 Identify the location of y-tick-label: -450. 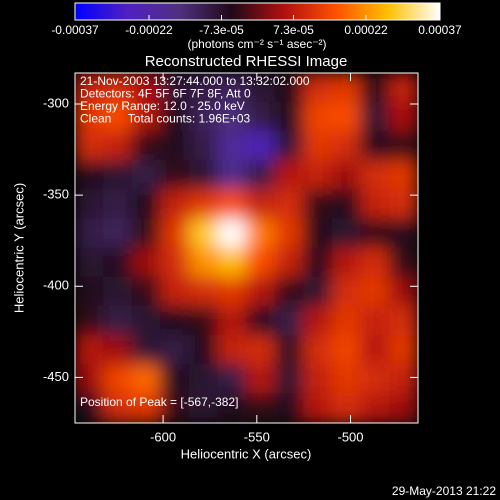
(56, 376).